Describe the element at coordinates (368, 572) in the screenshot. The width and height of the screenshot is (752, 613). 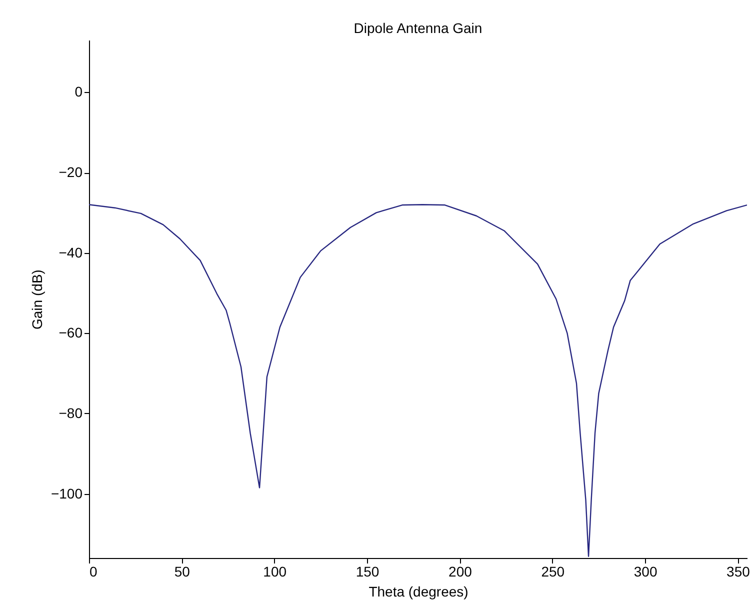
I see `x-tick-label: 150` at that location.